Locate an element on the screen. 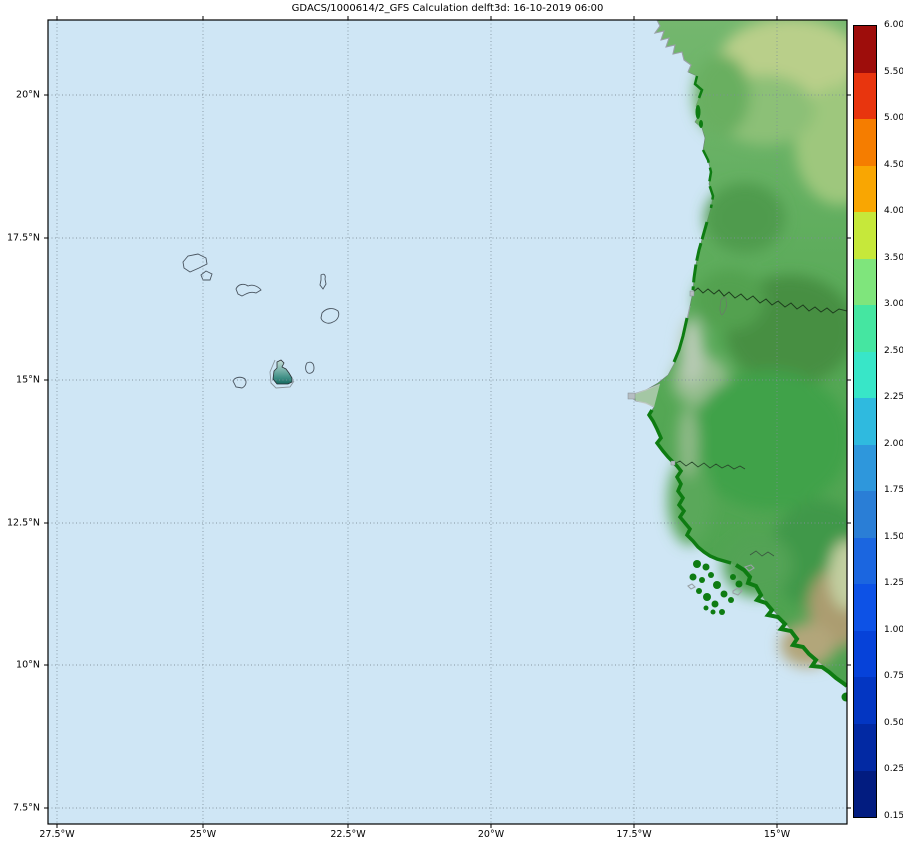 Image resolution: width=903 pixels, height=849 pixels. colorbar-tick-label: 1.50 is located at coordinates (893, 537).